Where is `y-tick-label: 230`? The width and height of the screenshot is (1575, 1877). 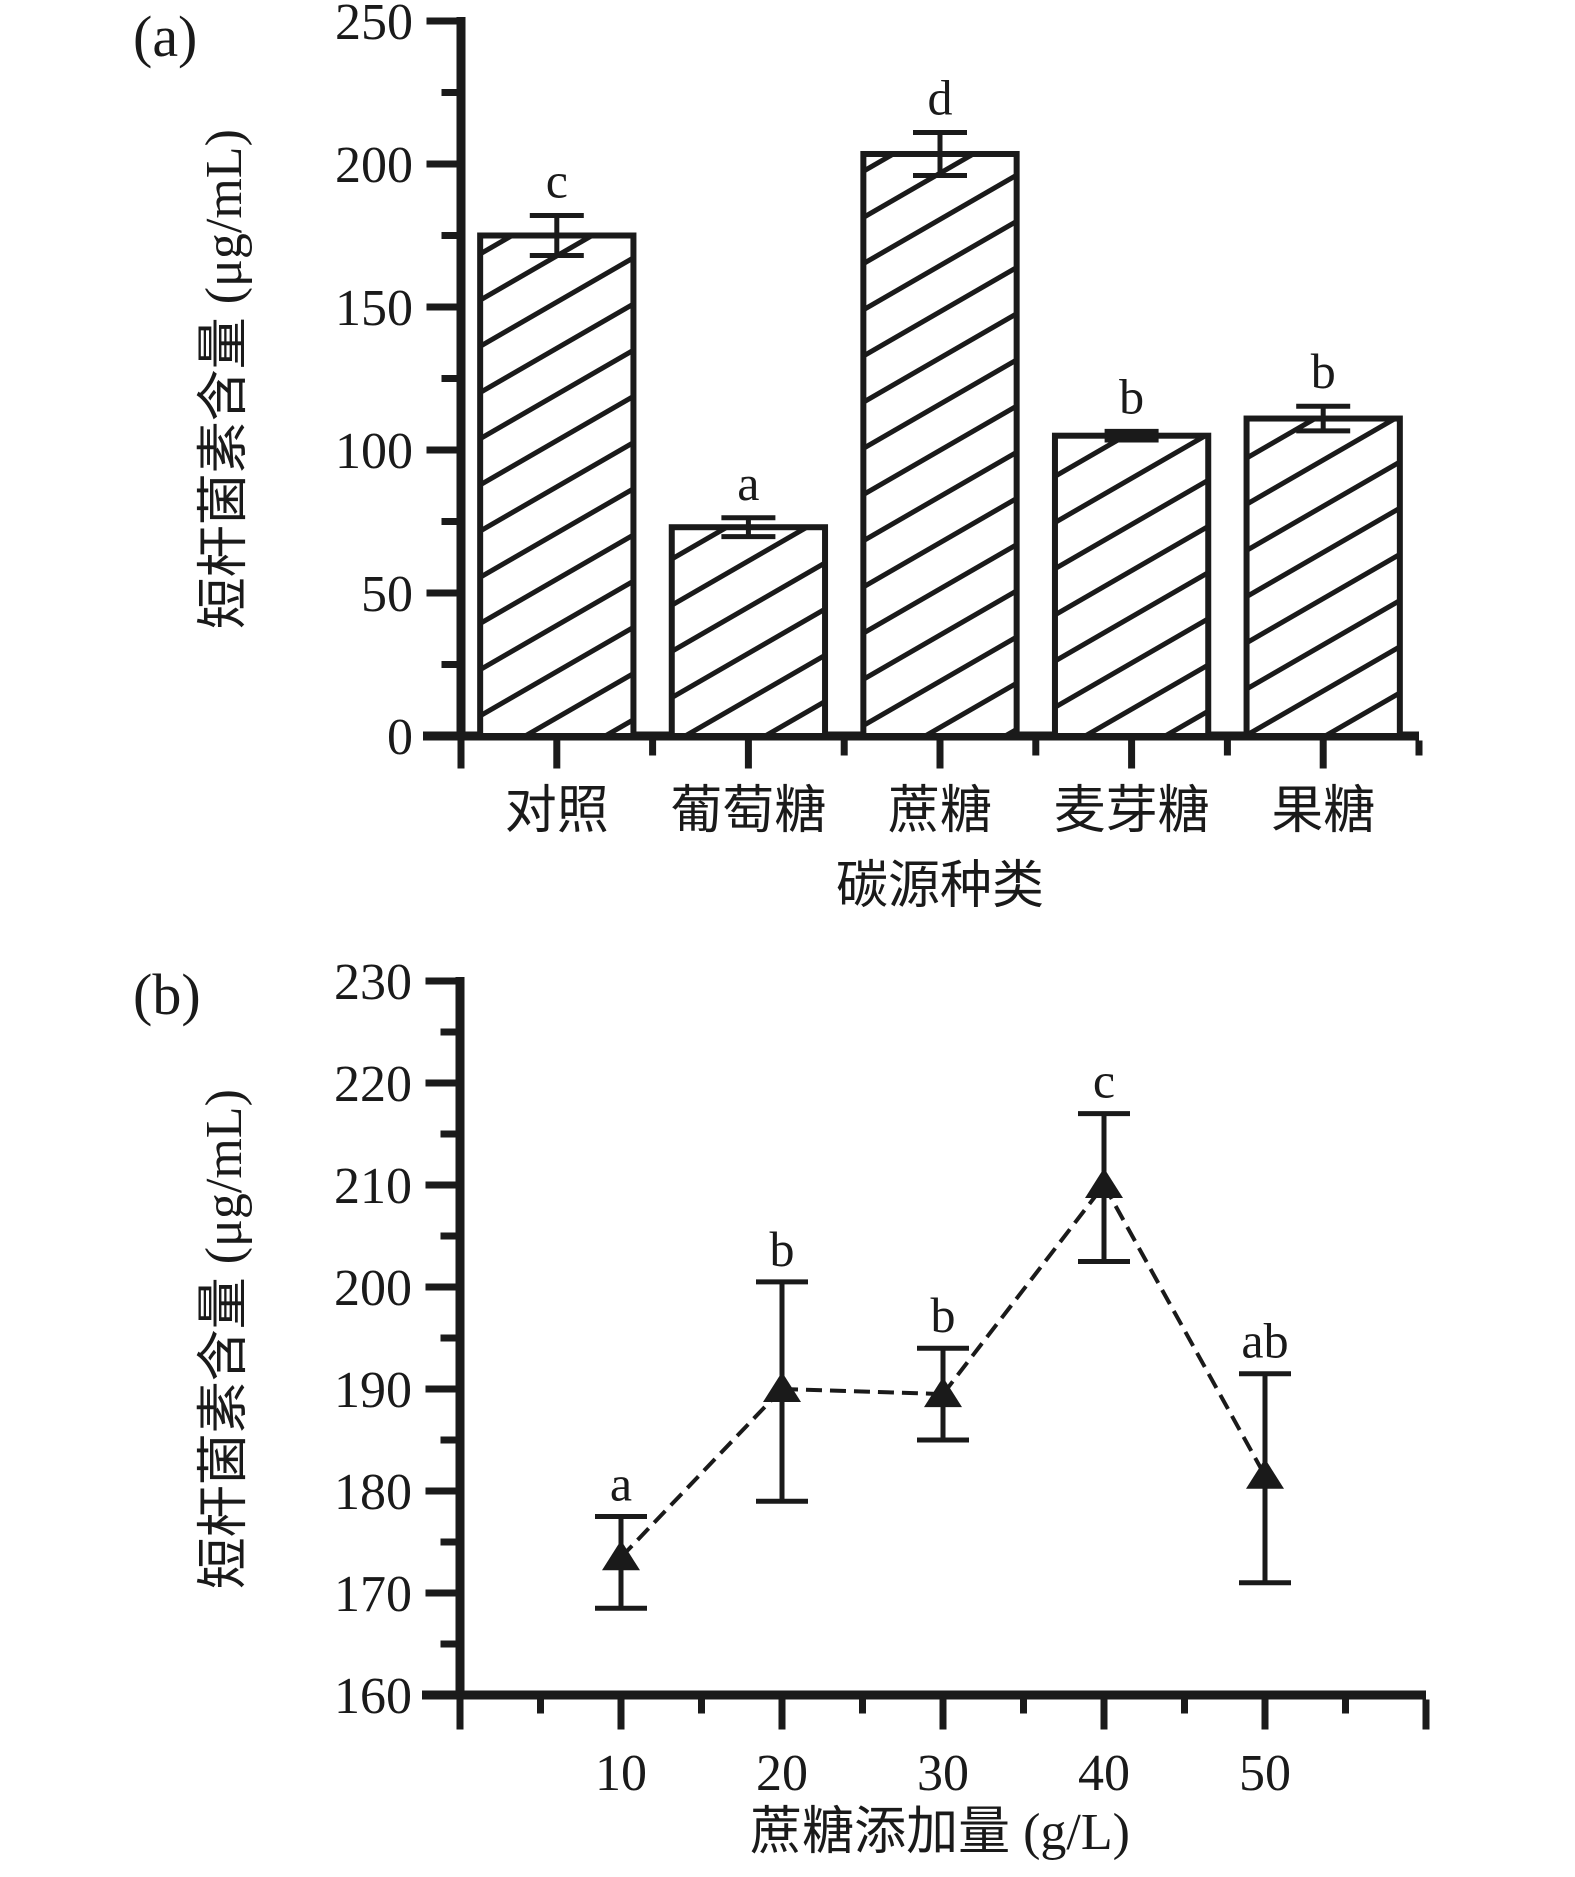 y-tick-label: 230 is located at coordinates (373, 982).